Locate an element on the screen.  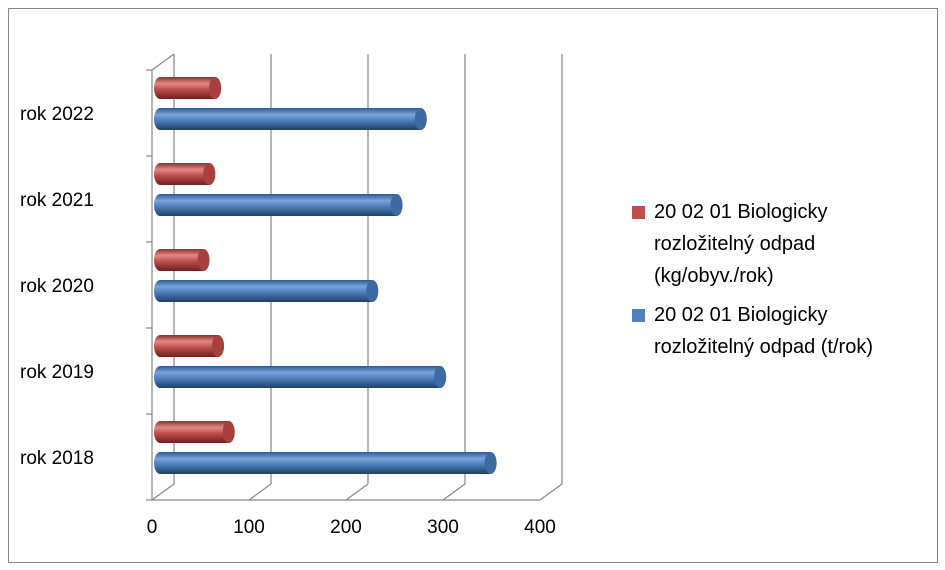
bar-kg-rok-2019 is located at coordinates (189, 346).